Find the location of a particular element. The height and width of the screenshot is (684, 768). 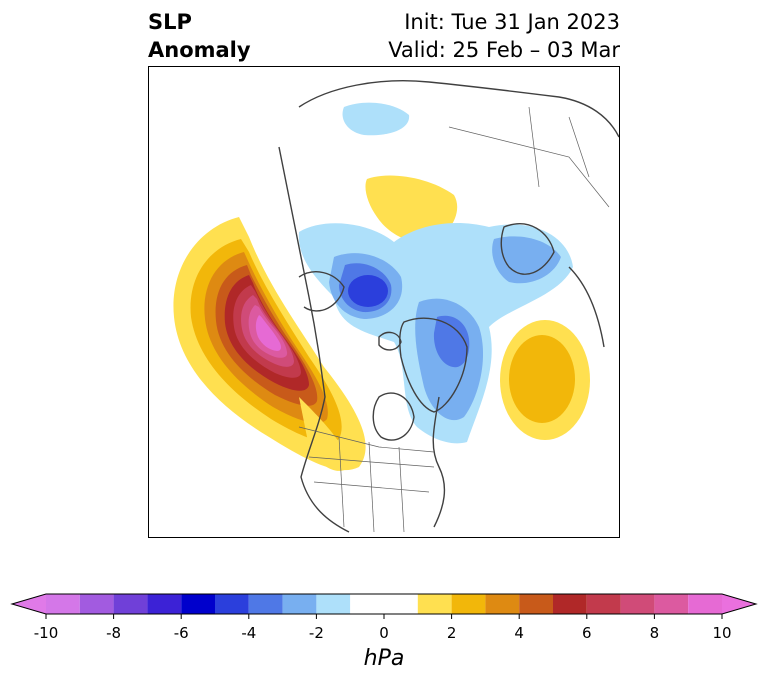

scandinavia is located at coordinates (527, 249).